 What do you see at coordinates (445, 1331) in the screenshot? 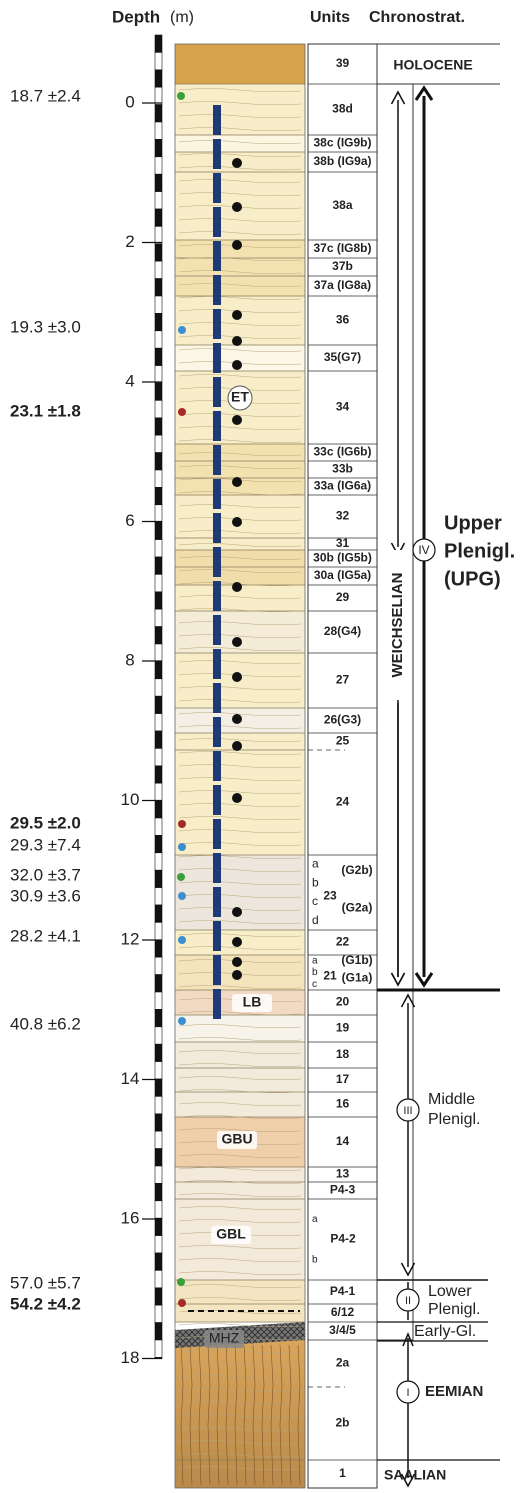
I see `early-glacial: Early-Gl.` at bounding box center [445, 1331].